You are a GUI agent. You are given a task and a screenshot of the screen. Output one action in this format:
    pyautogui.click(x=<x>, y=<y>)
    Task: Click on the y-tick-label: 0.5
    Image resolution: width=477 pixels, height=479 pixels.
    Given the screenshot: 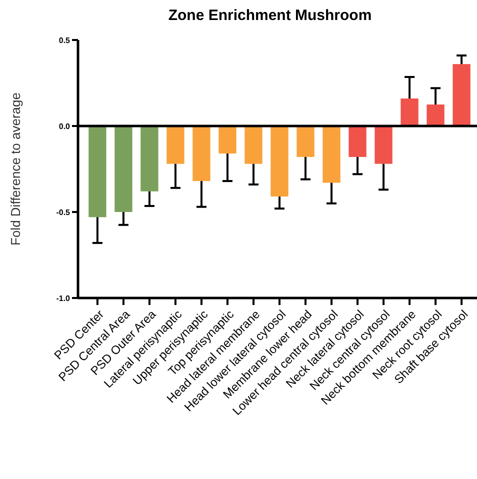 What is the action you would take?
    pyautogui.click(x=64, y=40)
    